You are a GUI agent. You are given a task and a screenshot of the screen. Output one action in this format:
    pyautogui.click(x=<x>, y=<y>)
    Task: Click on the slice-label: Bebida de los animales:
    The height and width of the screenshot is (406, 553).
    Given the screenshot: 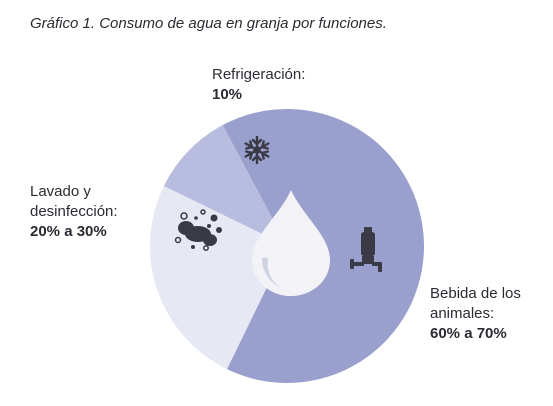 What is the action you would take?
    pyautogui.click(x=475, y=303)
    